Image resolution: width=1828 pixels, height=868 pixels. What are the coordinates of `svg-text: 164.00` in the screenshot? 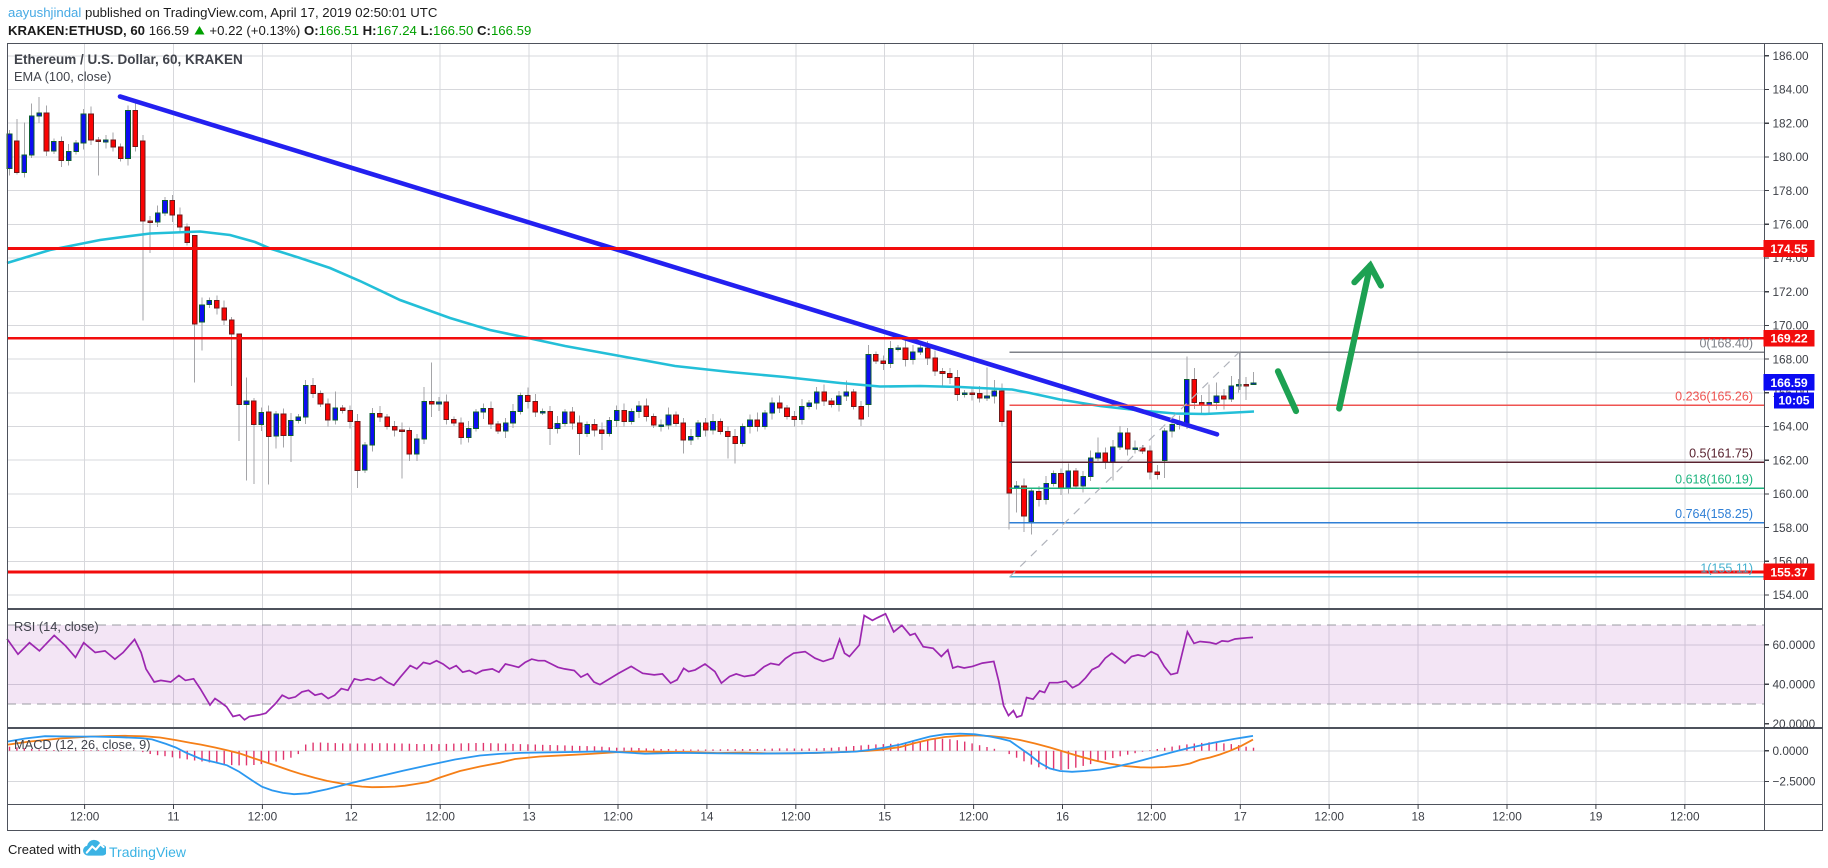 It's located at (1791, 427).